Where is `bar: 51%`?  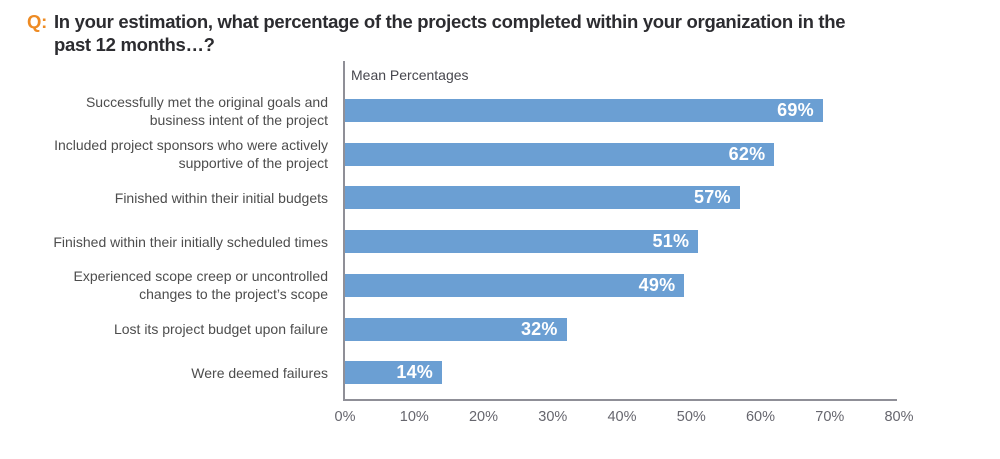
bar: 51% is located at coordinates (522, 242).